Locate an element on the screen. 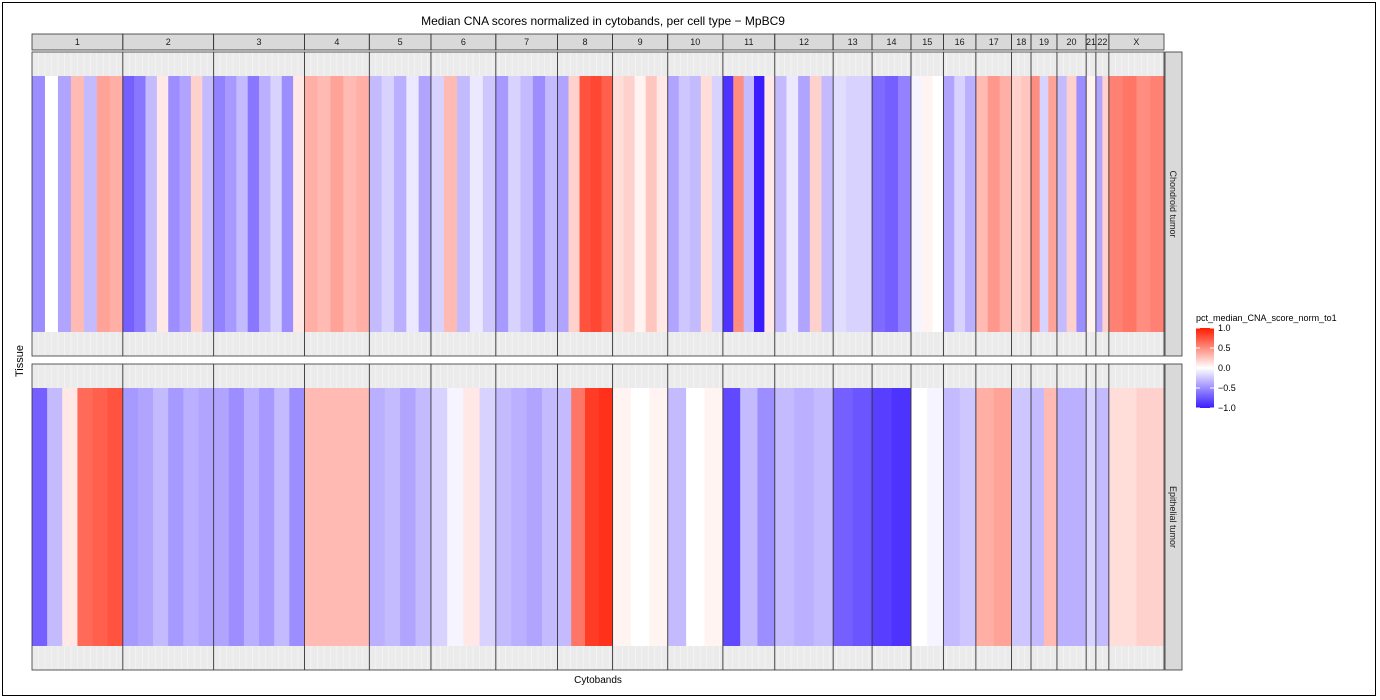  chromosome-strip-label: 13 is located at coordinates (853, 42).